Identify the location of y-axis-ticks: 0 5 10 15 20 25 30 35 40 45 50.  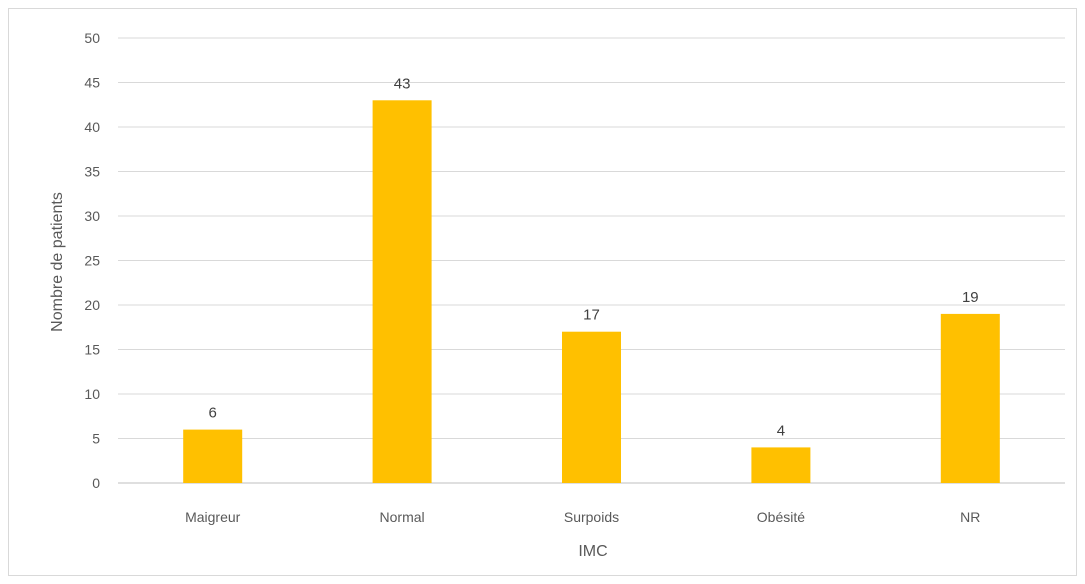
(92, 260).